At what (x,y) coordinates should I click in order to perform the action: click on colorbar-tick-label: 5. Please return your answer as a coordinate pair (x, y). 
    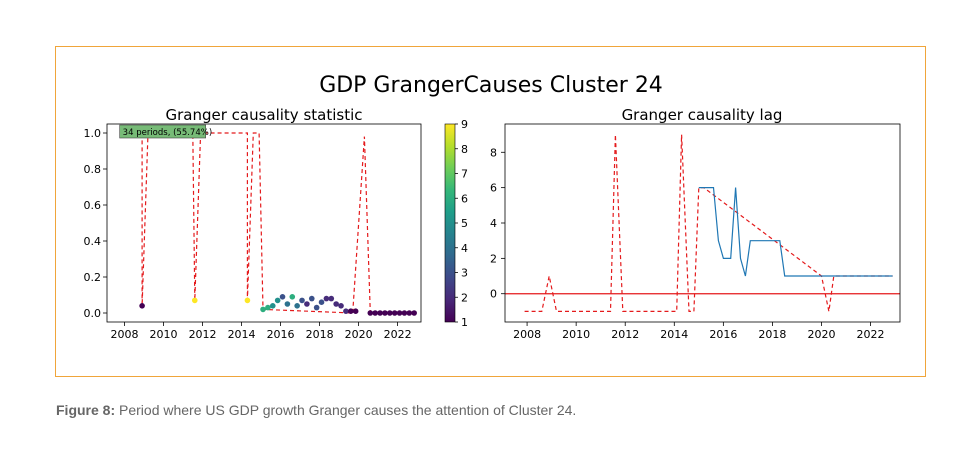
    Looking at the image, I should click on (464, 223).